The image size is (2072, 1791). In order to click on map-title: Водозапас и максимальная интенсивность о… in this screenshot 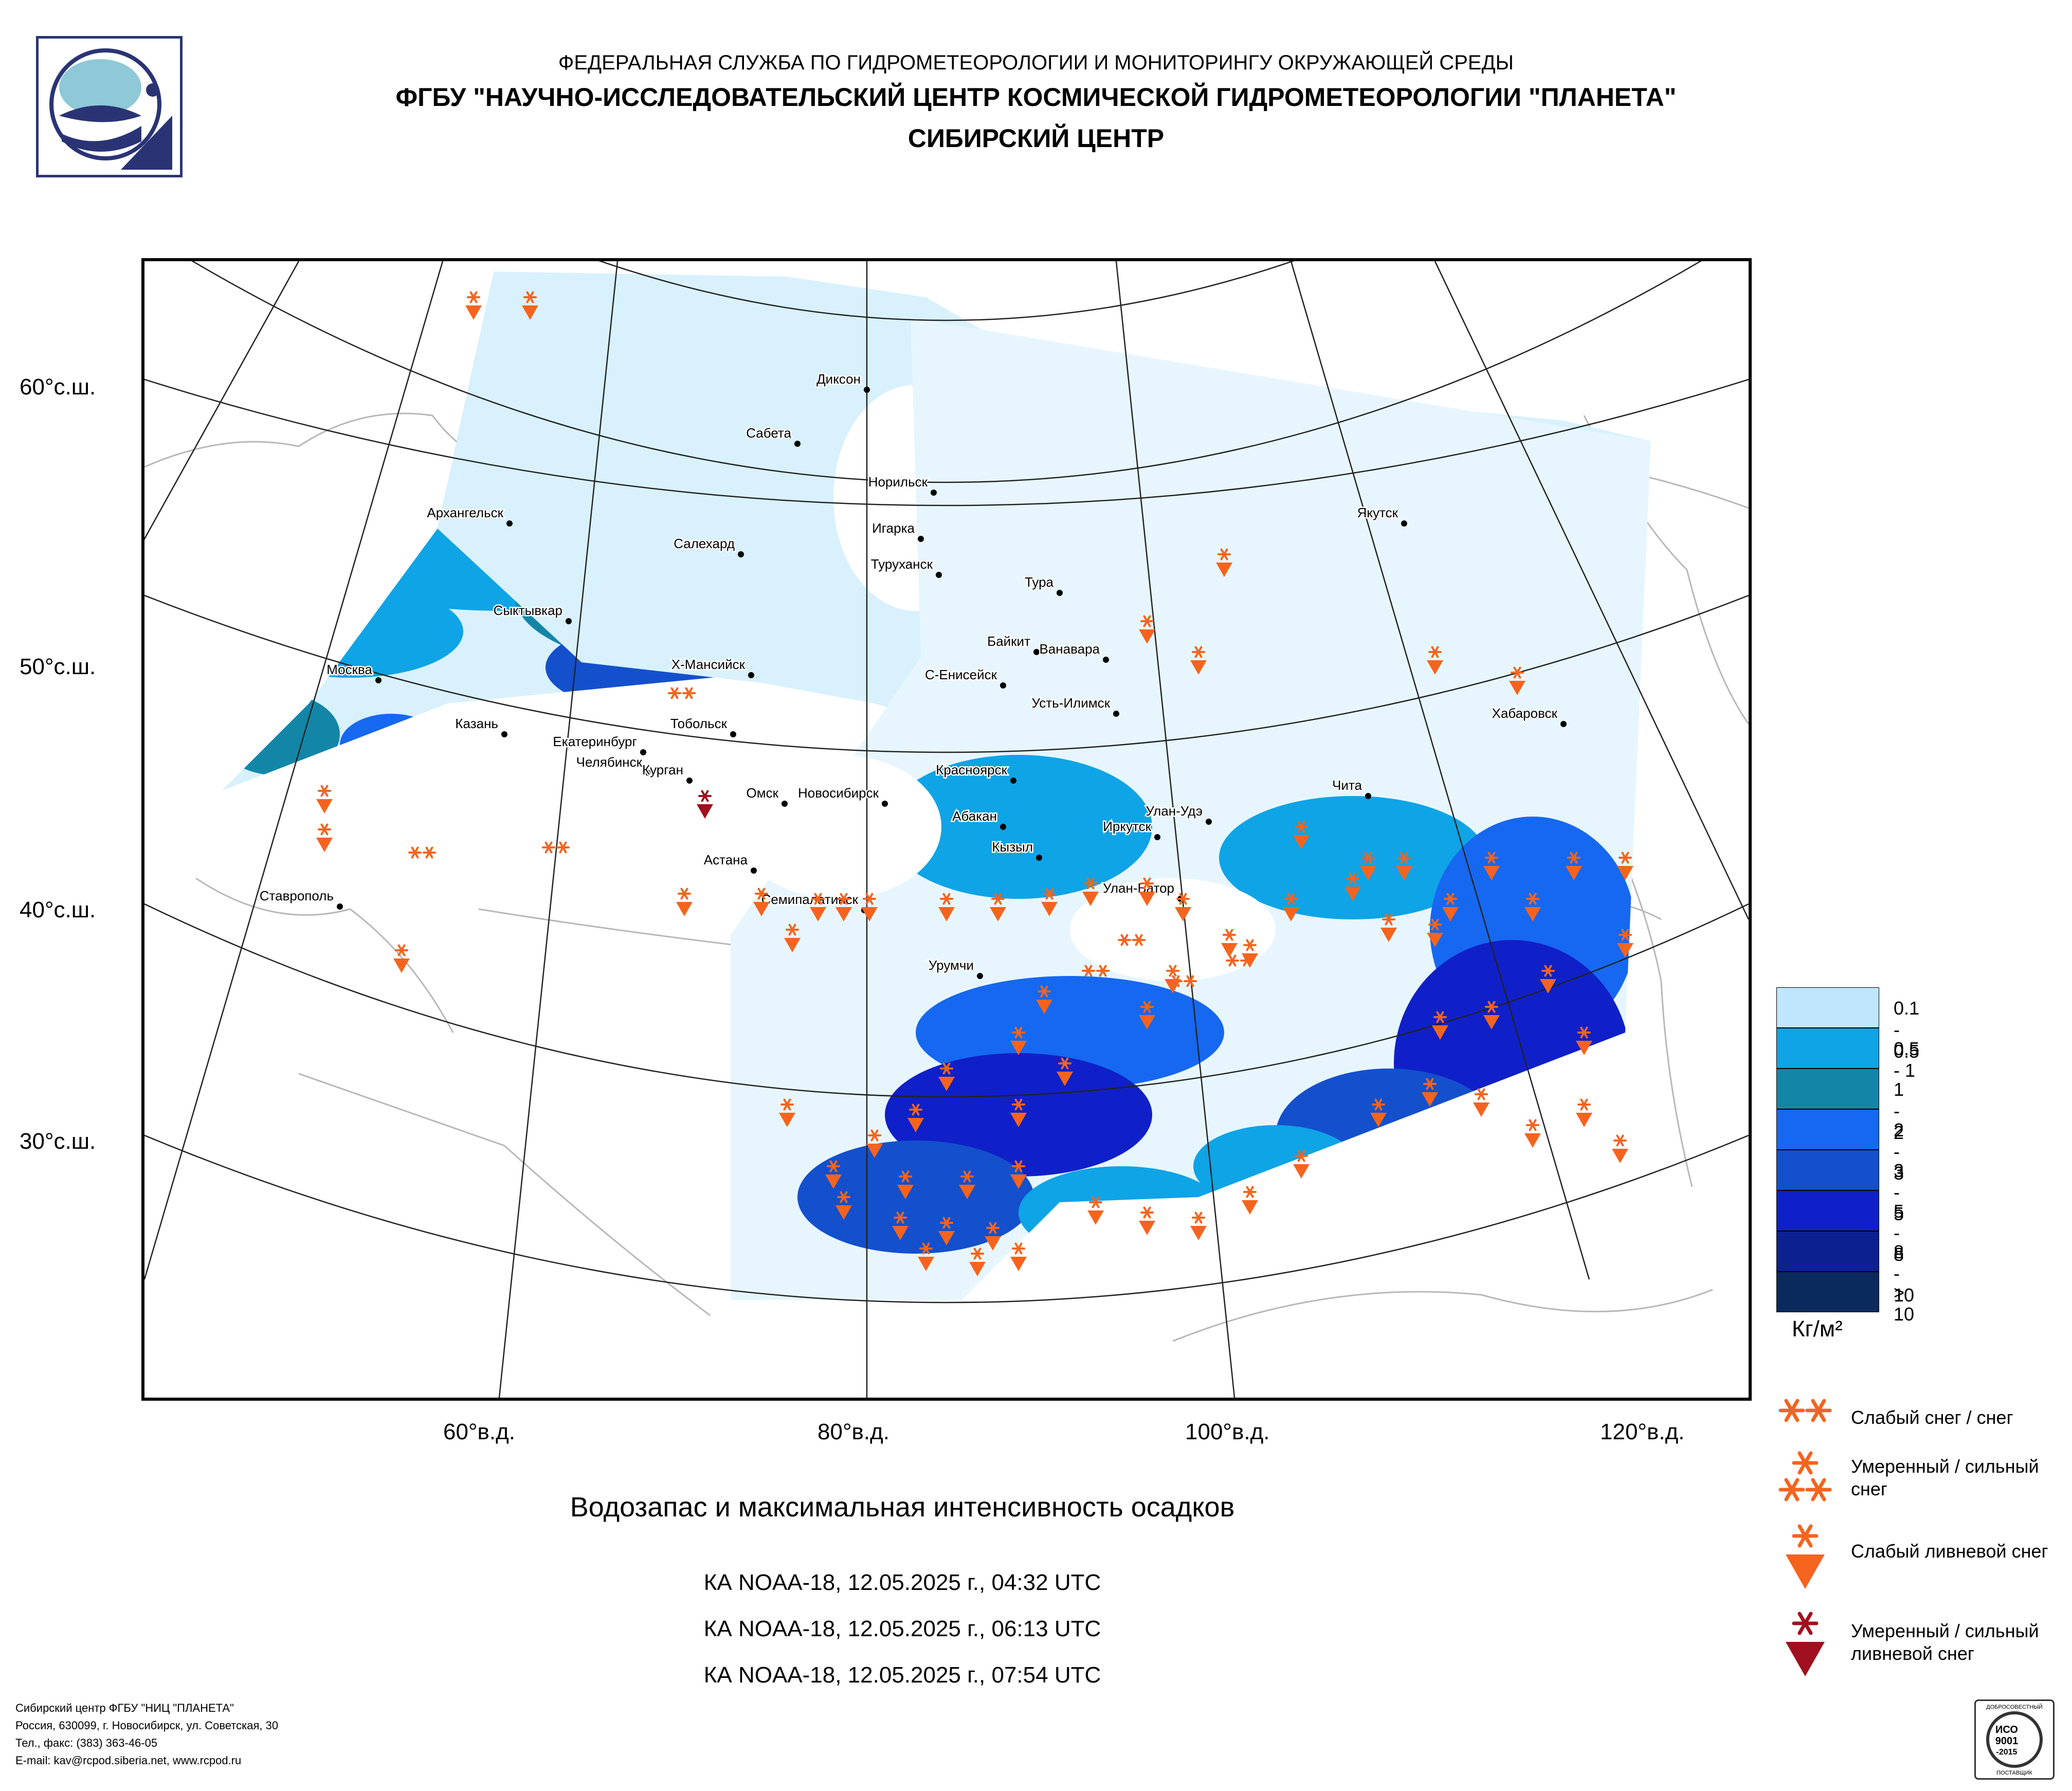, I will do `click(902, 1507)`.